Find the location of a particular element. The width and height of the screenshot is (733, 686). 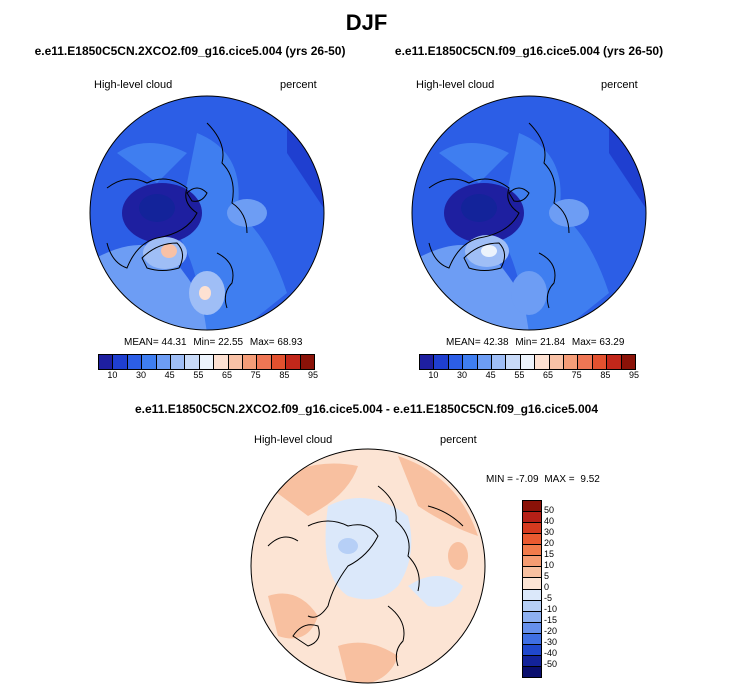

panel-2-mean-value: 42.38 is located at coordinates (496, 342).